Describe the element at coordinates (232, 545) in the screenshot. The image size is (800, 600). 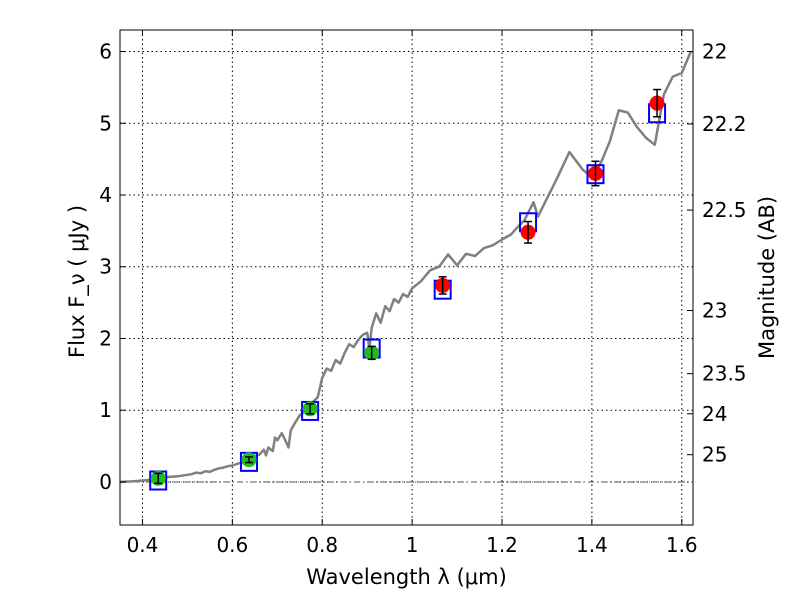
I see `x-tick-label: 0.6` at that location.